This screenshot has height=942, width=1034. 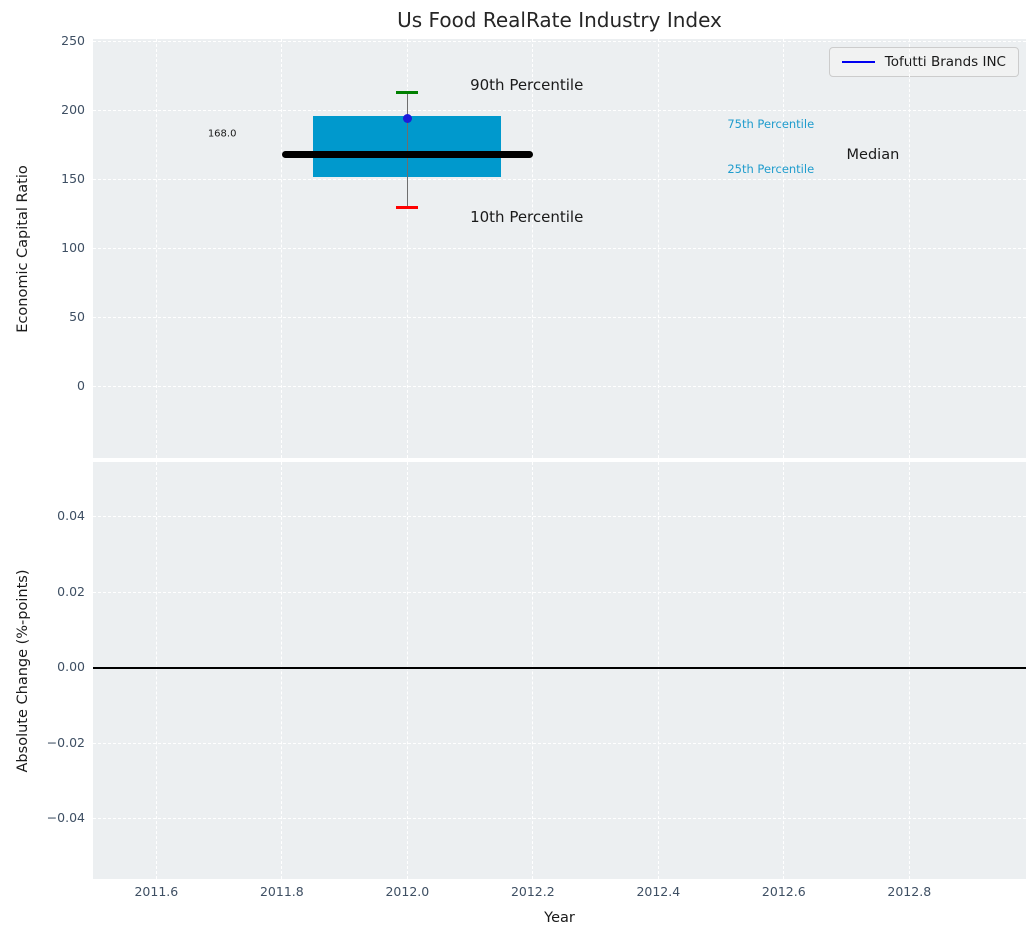 I want to click on y-tick-label: −0.02, so click(x=65, y=742).